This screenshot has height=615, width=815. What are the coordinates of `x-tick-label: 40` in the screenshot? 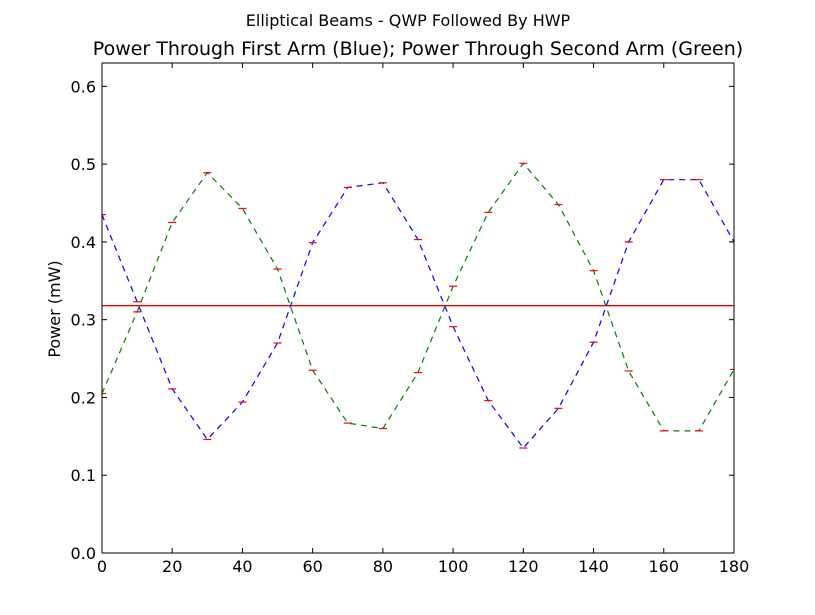 It's located at (242, 566).